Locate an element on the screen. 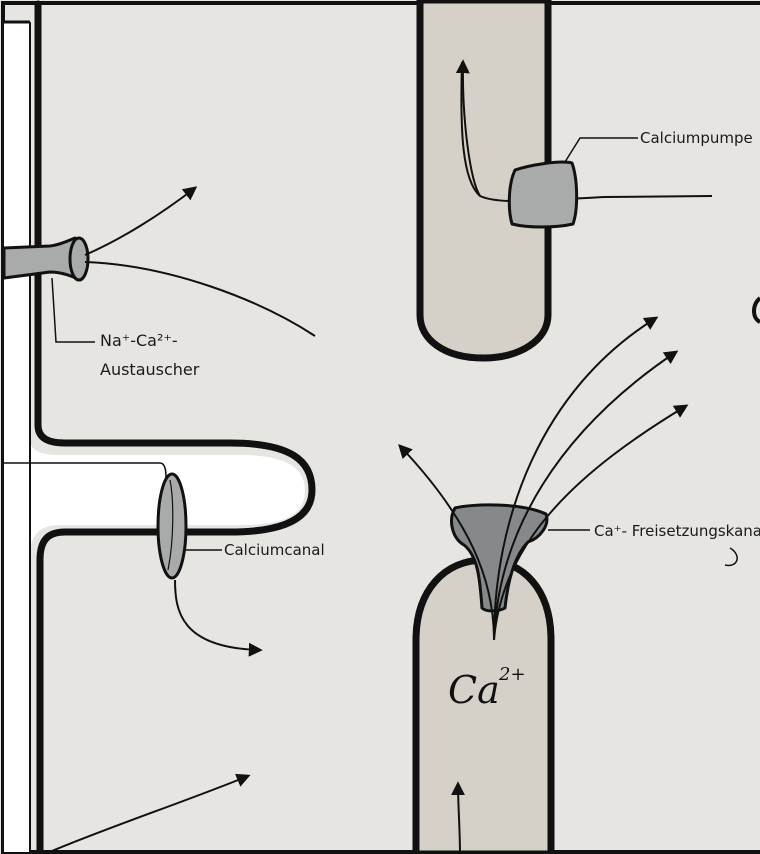 The height and width of the screenshot is (854, 760). release-channel-label: Ca⁺- Freisetzungskanal is located at coordinates (677, 531).